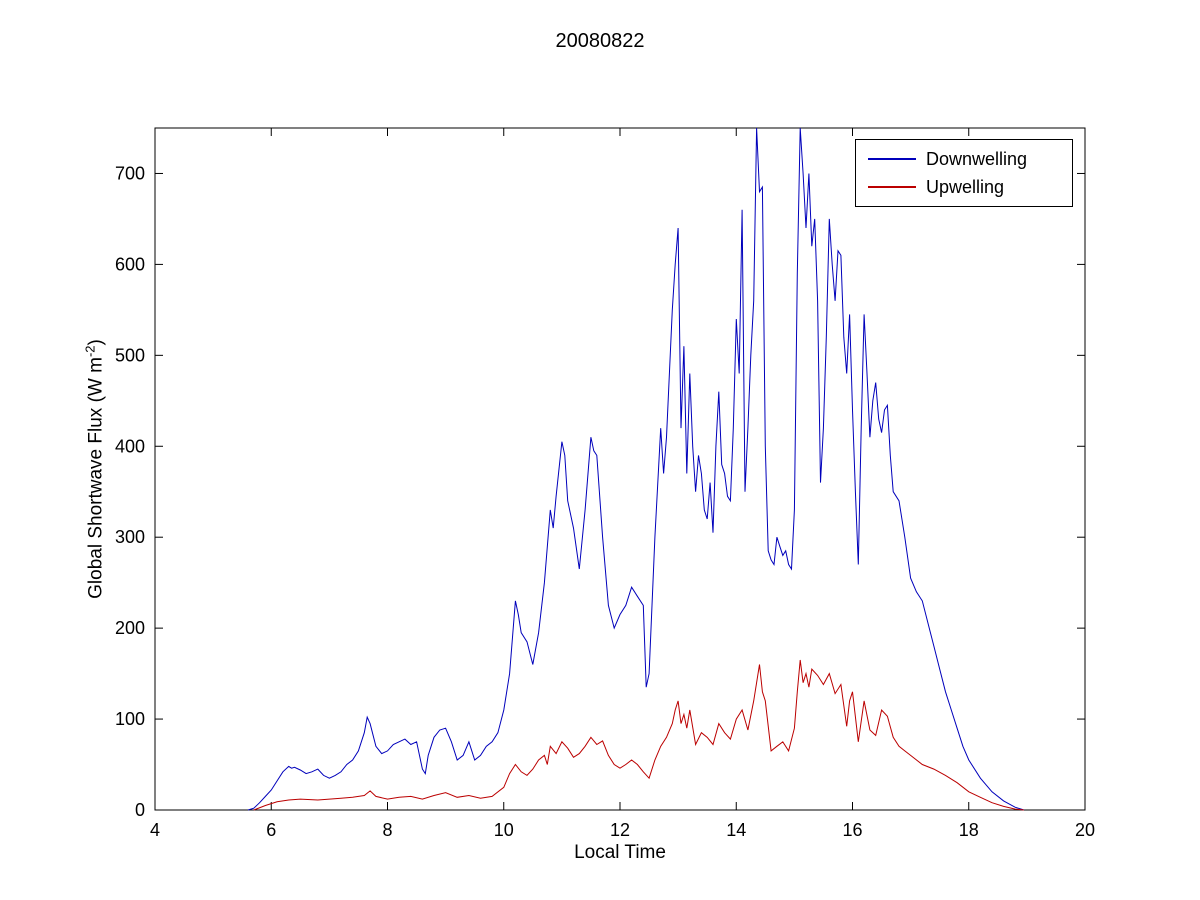 The width and height of the screenshot is (1200, 900). What do you see at coordinates (130, 446) in the screenshot?
I see `y-tick-label: 400` at bounding box center [130, 446].